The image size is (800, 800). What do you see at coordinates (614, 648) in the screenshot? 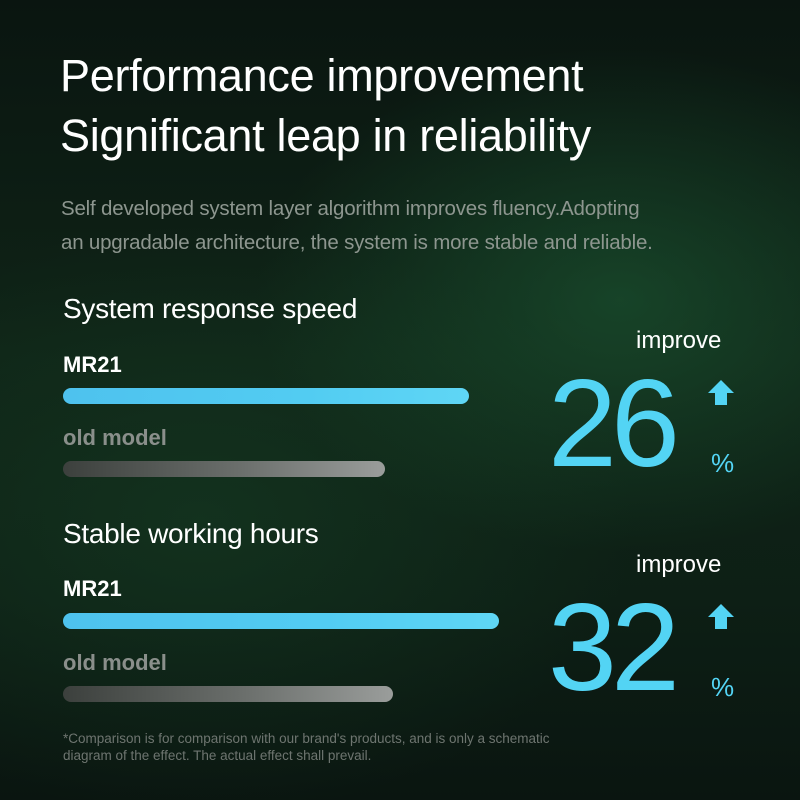
I see `improvement-value: 32` at bounding box center [614, 648].